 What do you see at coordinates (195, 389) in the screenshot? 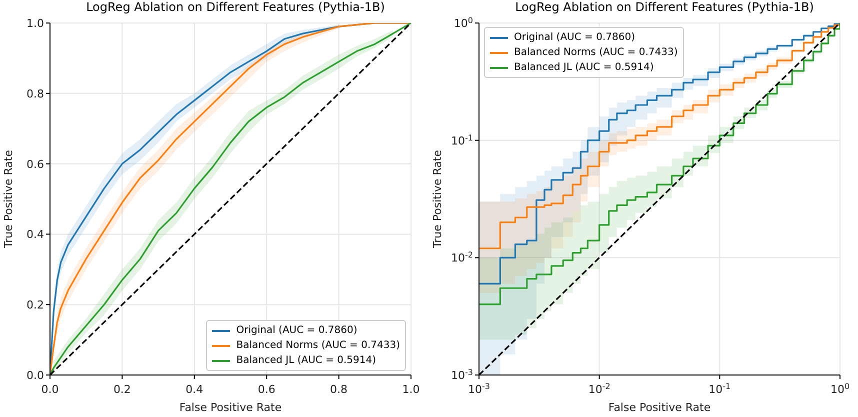
I see `x-tick-label: 0.4` at bounding box center [195, 389].